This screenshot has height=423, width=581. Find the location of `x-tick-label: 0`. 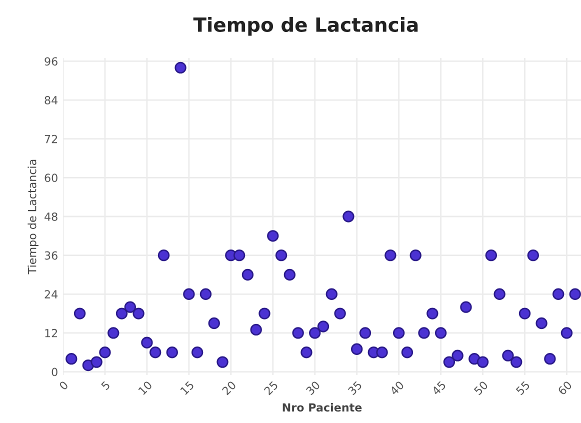

x-tick-label: 0 is located at coordinates (63, 385).